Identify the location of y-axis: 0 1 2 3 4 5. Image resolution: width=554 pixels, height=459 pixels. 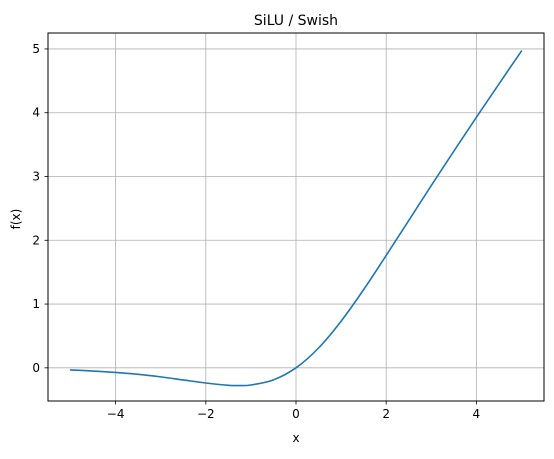
(40, 208).